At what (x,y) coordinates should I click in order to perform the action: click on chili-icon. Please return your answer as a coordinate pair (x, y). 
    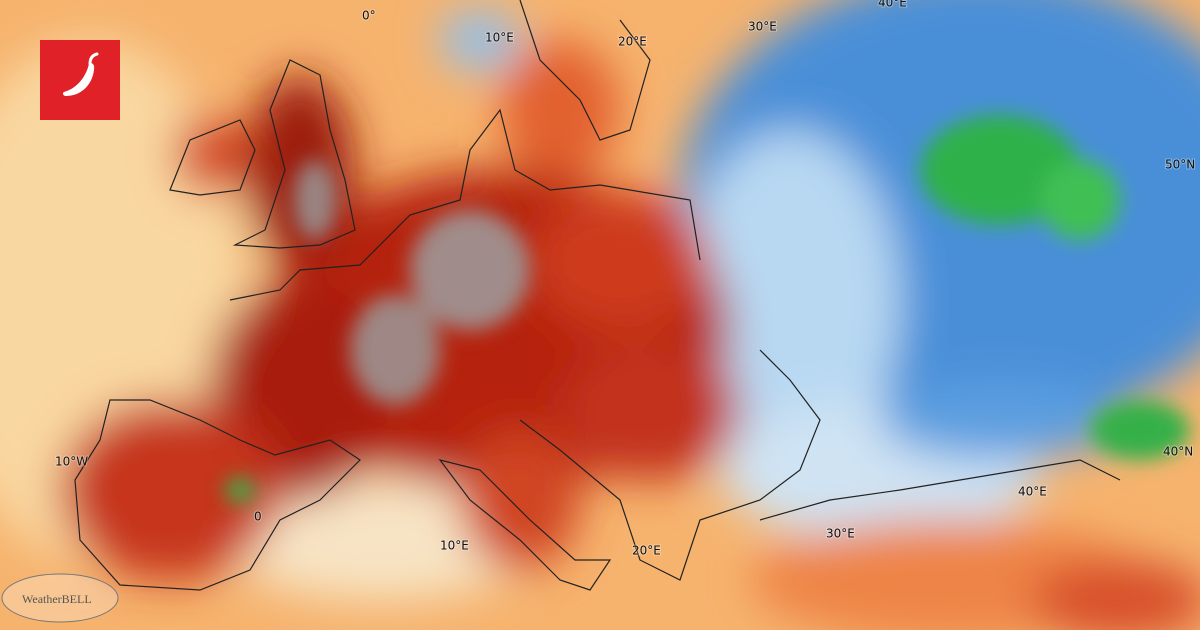
    Looking at the image, I should click on (78, 79).